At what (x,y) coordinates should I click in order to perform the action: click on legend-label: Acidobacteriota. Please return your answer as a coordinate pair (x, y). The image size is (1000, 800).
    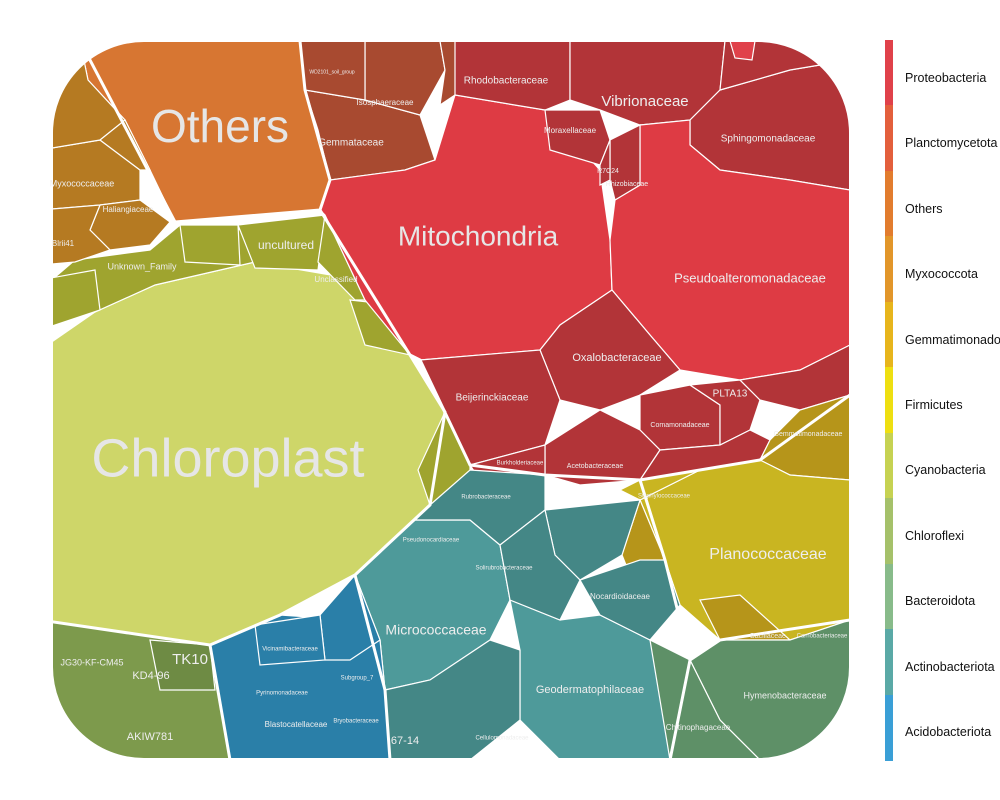
    Looking at the image, I should click on (948, 732).